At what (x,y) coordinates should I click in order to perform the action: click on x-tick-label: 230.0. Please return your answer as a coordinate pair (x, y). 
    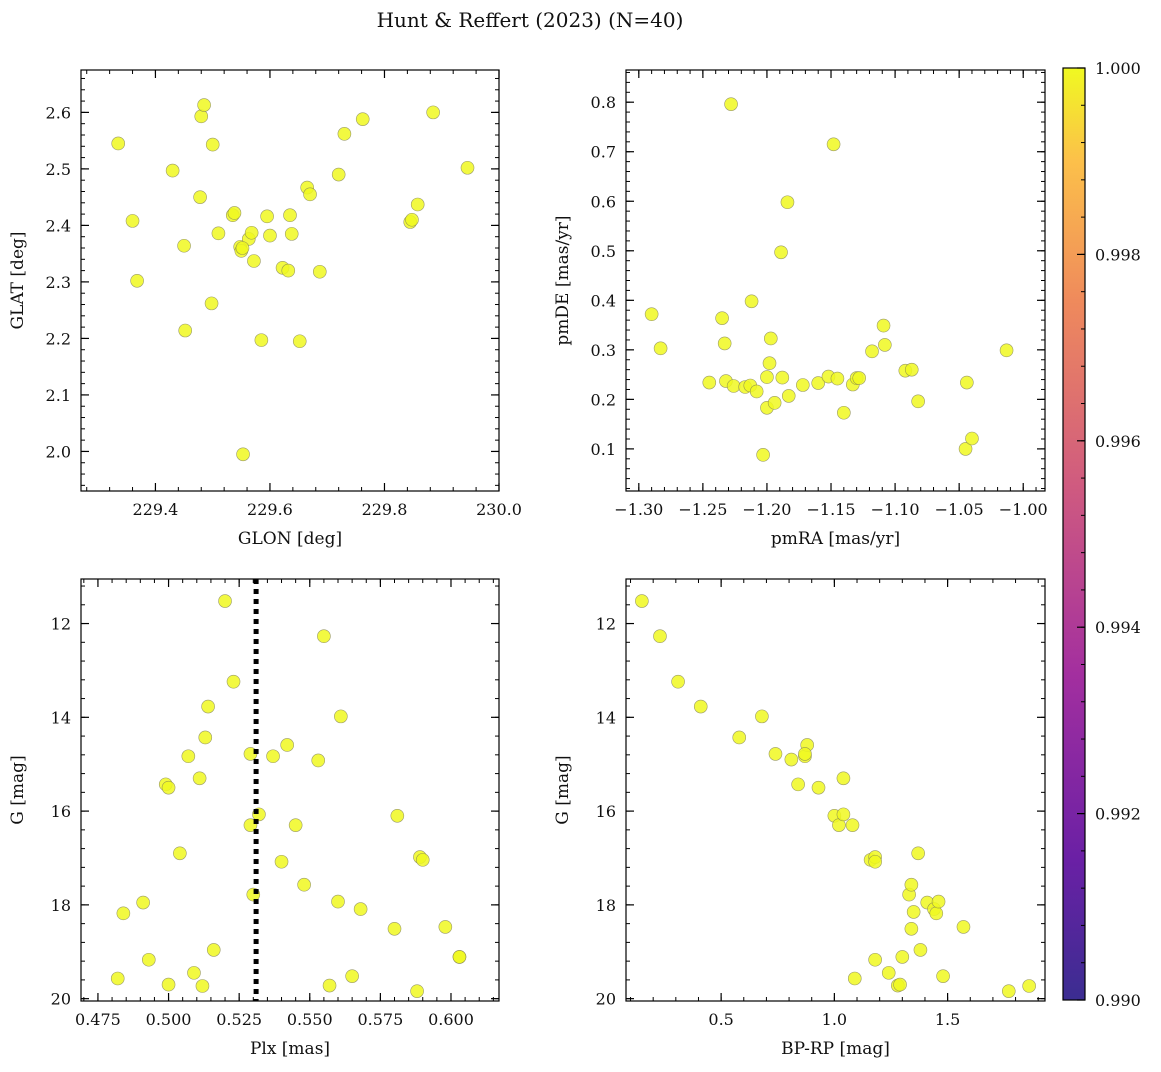
    Looking at the image, I should click on (499, 509).